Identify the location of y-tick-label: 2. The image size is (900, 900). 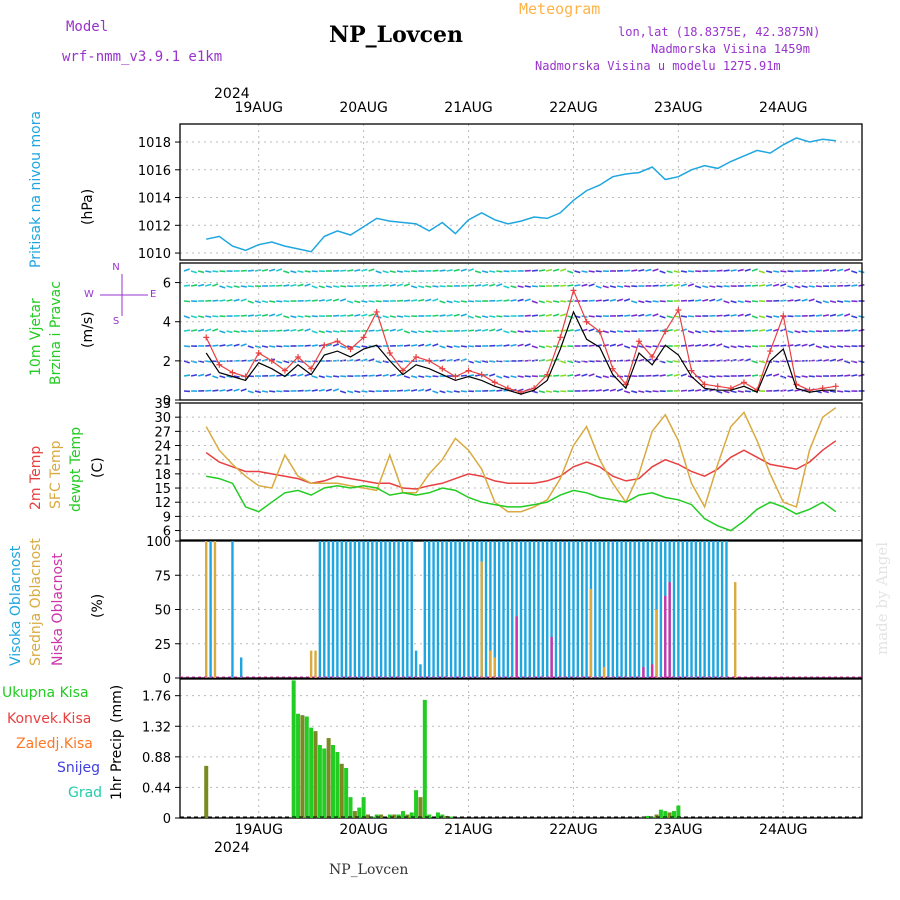
(167, 362).